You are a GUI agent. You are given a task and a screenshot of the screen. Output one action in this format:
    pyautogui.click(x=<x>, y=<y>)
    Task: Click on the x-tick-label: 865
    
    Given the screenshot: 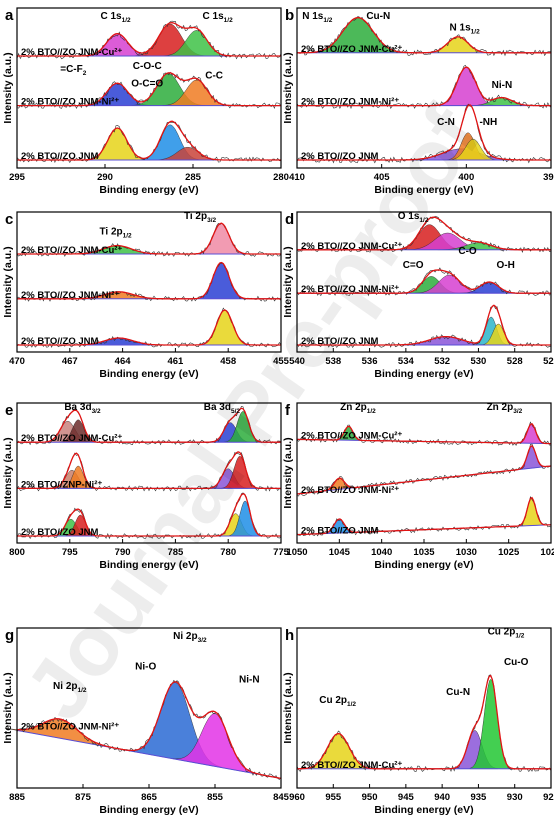 What is the action you would take?
    pyautogui.click(x=149, y=797)
    